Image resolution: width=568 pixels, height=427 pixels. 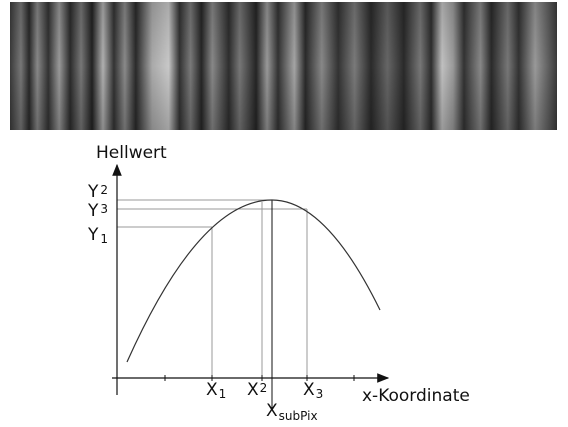 What do you see at coordinates (259, 378) in the screenshot?
I see `x-axis-ticks` at bounding box center [259, 378].